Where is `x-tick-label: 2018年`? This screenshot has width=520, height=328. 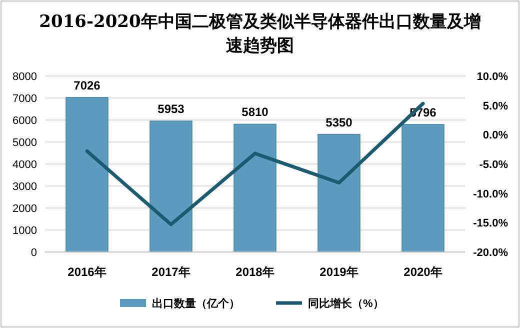 x-tick-label: 2018年 is located at coordinates (255, 272).